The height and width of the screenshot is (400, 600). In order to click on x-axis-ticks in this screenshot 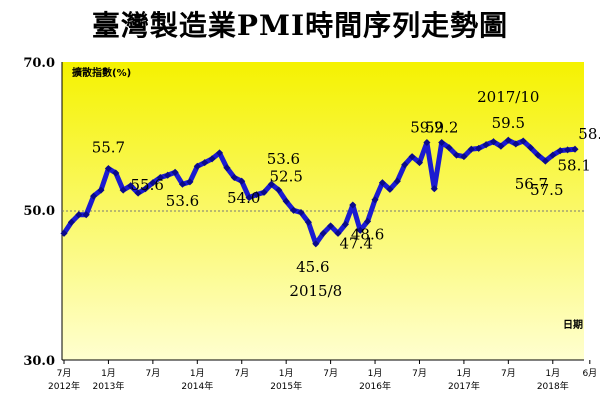, I will do `click(327, 362)`.